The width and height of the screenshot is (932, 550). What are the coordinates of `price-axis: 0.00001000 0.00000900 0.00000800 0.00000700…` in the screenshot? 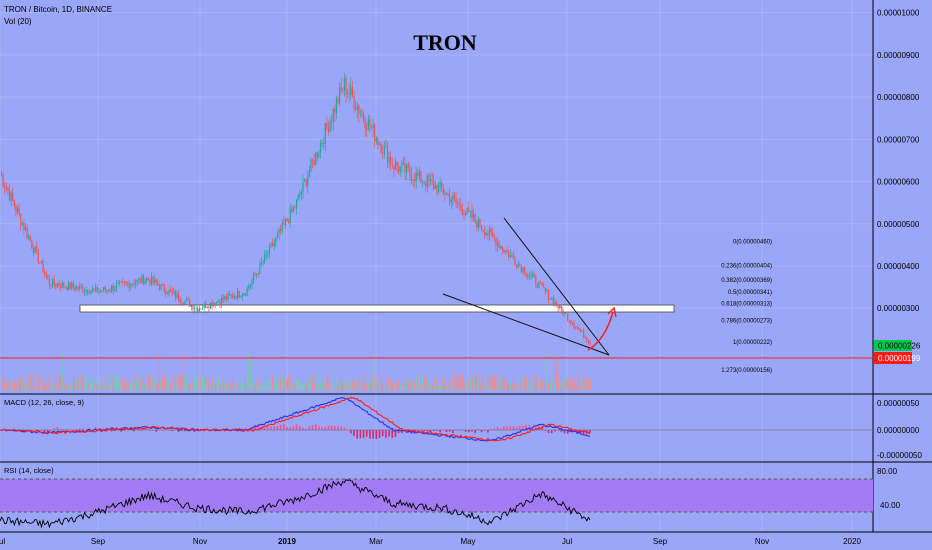 It's located at (898, 161).